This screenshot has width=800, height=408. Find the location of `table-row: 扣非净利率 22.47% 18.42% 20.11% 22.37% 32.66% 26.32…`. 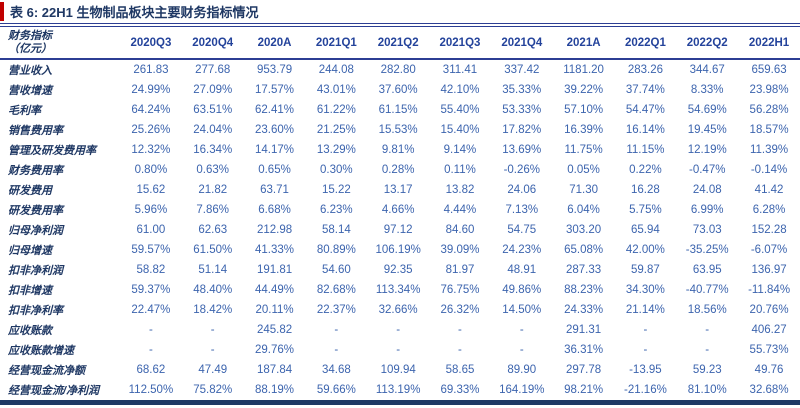

table-row: 扣非净利率 22.47% 18.42% 20.11% 22.37% 32.66% 26.32… is located at coordinates (400, 310).